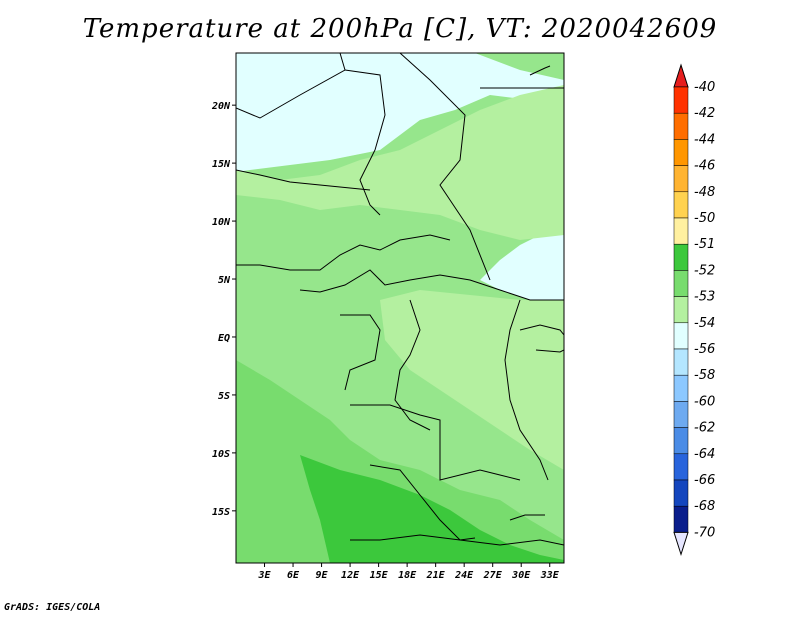 The height and width of the screenshot is (618, 800). What do you see at coordinates (400, 112) in the screenshot?
I see `shade-54-north` at bounding box center [400, 112].